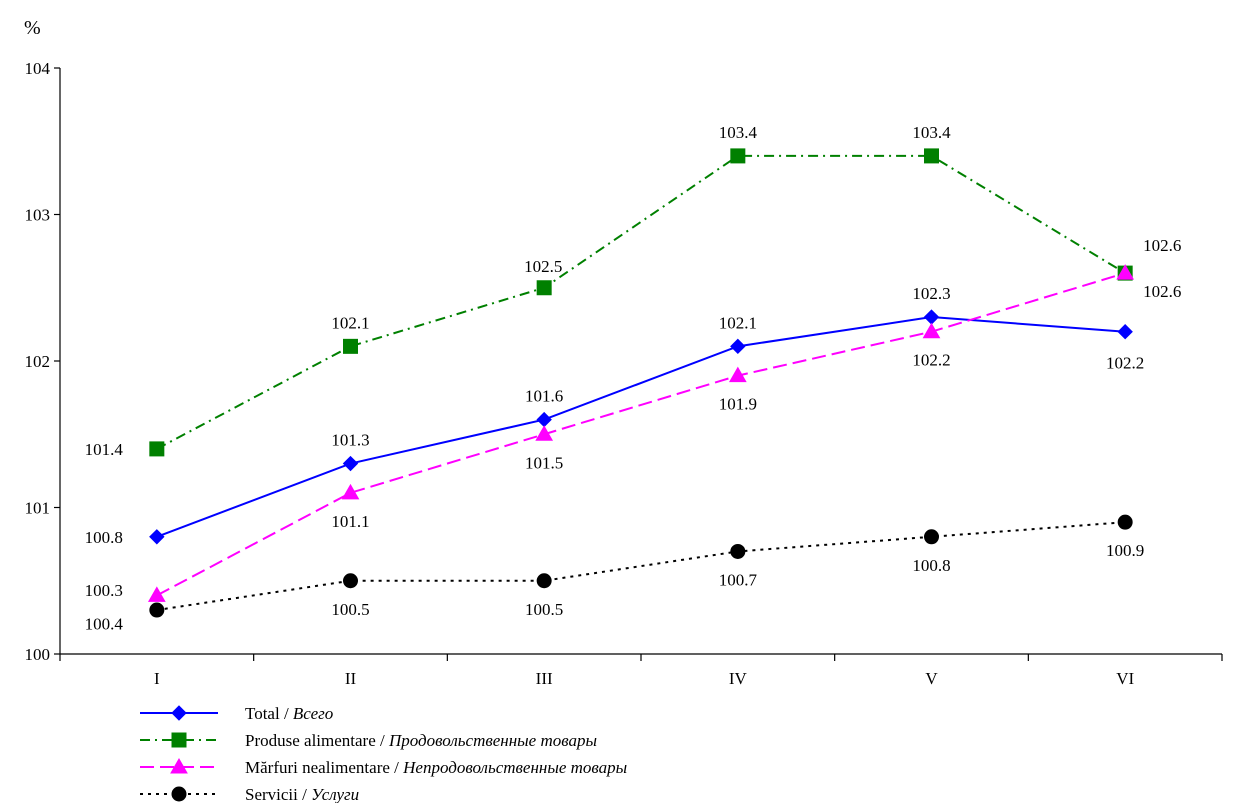 The image size is (1236, 803). What do you see at coordinates (269, 713) in the screenshot?
I see `legend-name: Total /` at bounding box center [269, 713].